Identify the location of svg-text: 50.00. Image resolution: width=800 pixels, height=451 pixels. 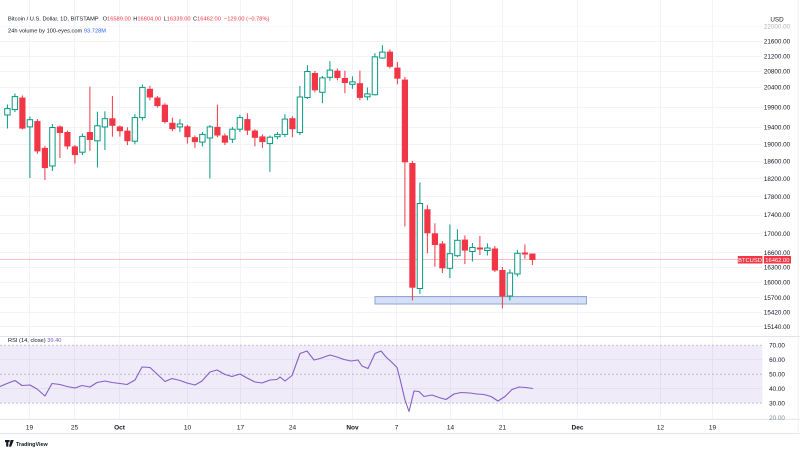
(777, 374).